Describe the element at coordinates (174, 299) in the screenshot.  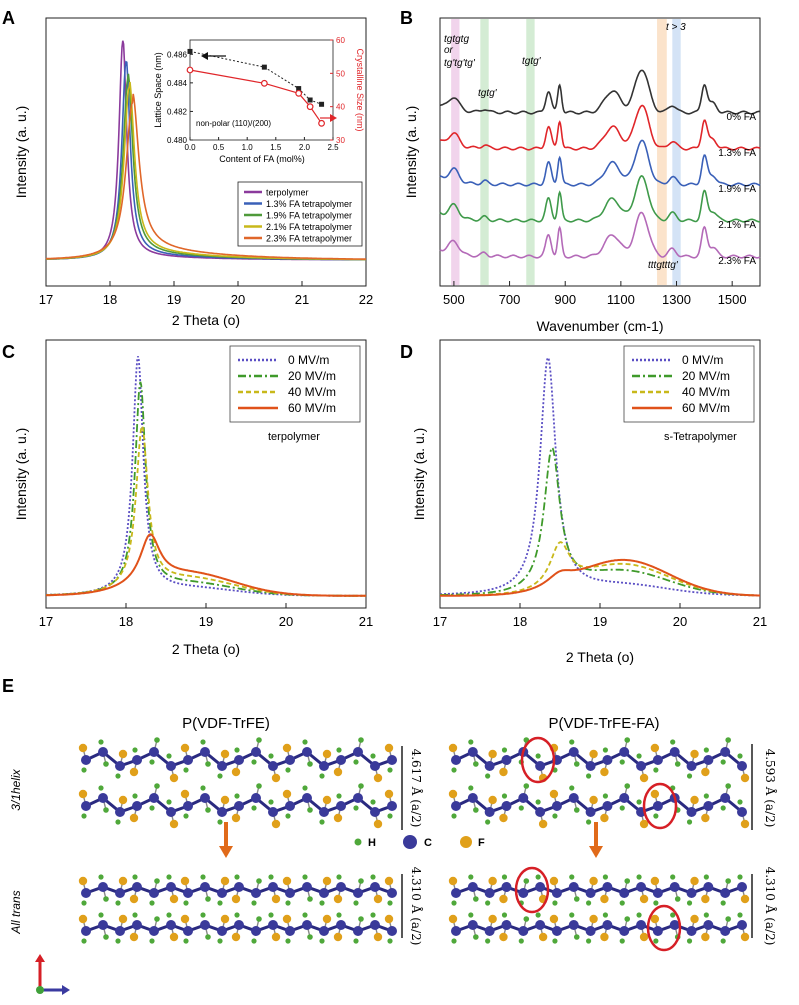
I see `panel-a-x-tick-label: 19` at that location.